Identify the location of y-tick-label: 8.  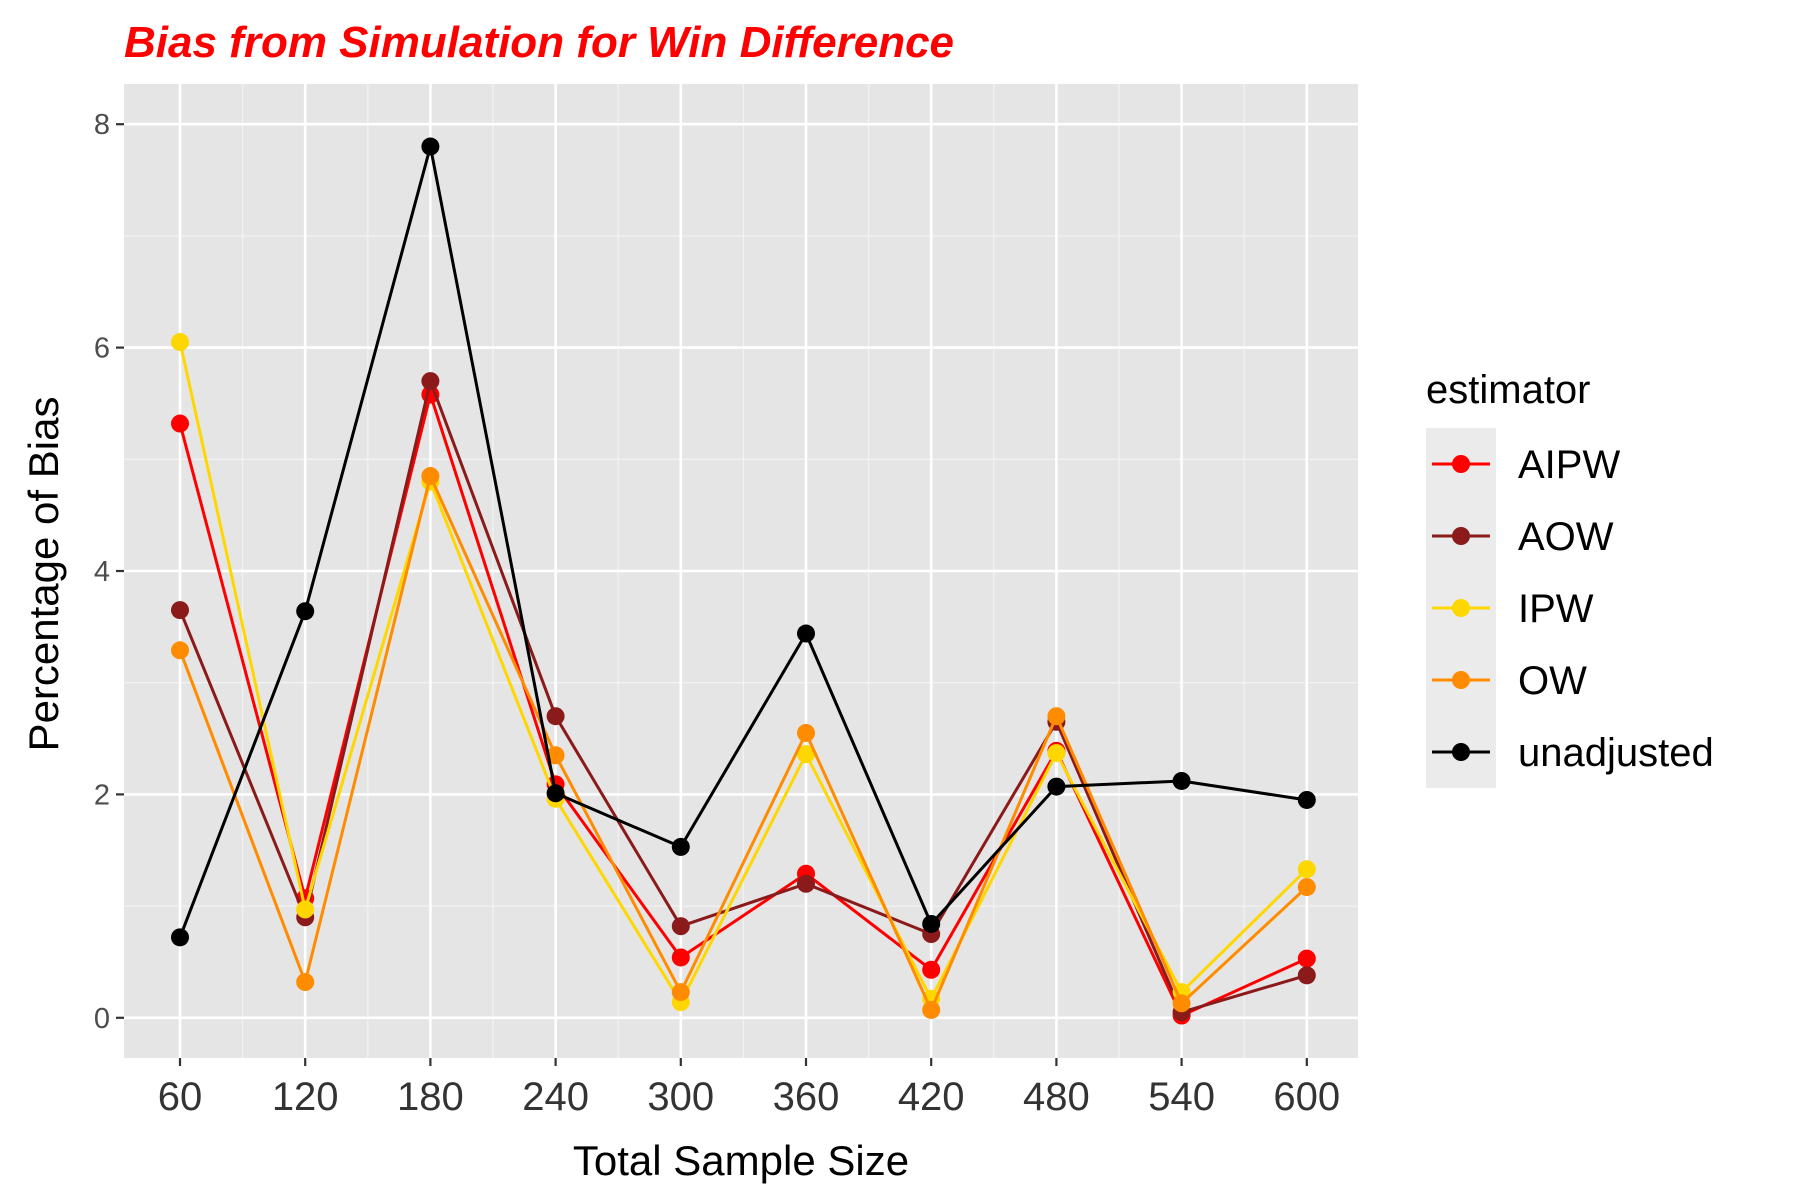
(102, 125).